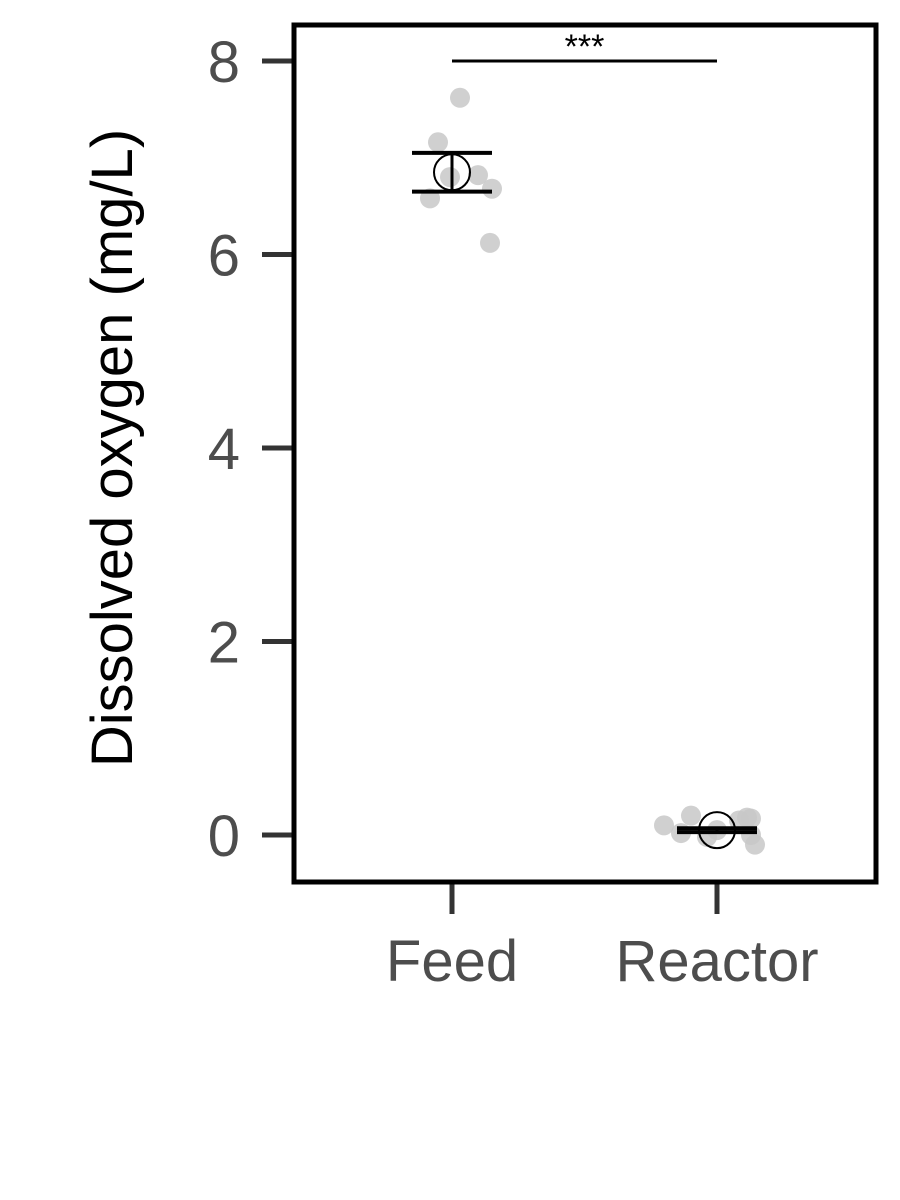 Image resolution: width=900 pixels, height=1200 pixels. Describe the element at coordinates (224, 836) in the screenshot. I see `y-tick-label: 0` at that location.